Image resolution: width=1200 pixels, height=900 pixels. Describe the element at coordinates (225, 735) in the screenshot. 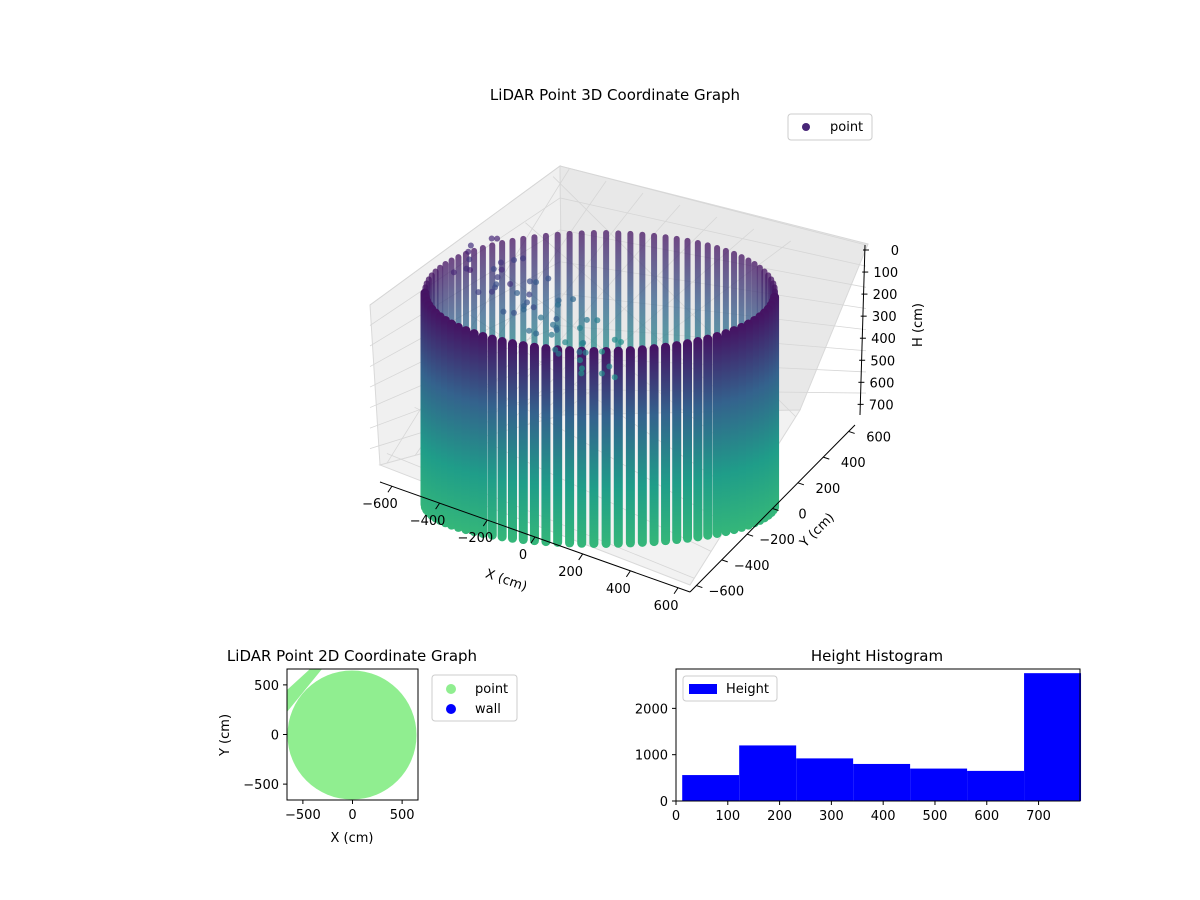

I see `plot-2d-ylabel: Y (cm)` at that location.